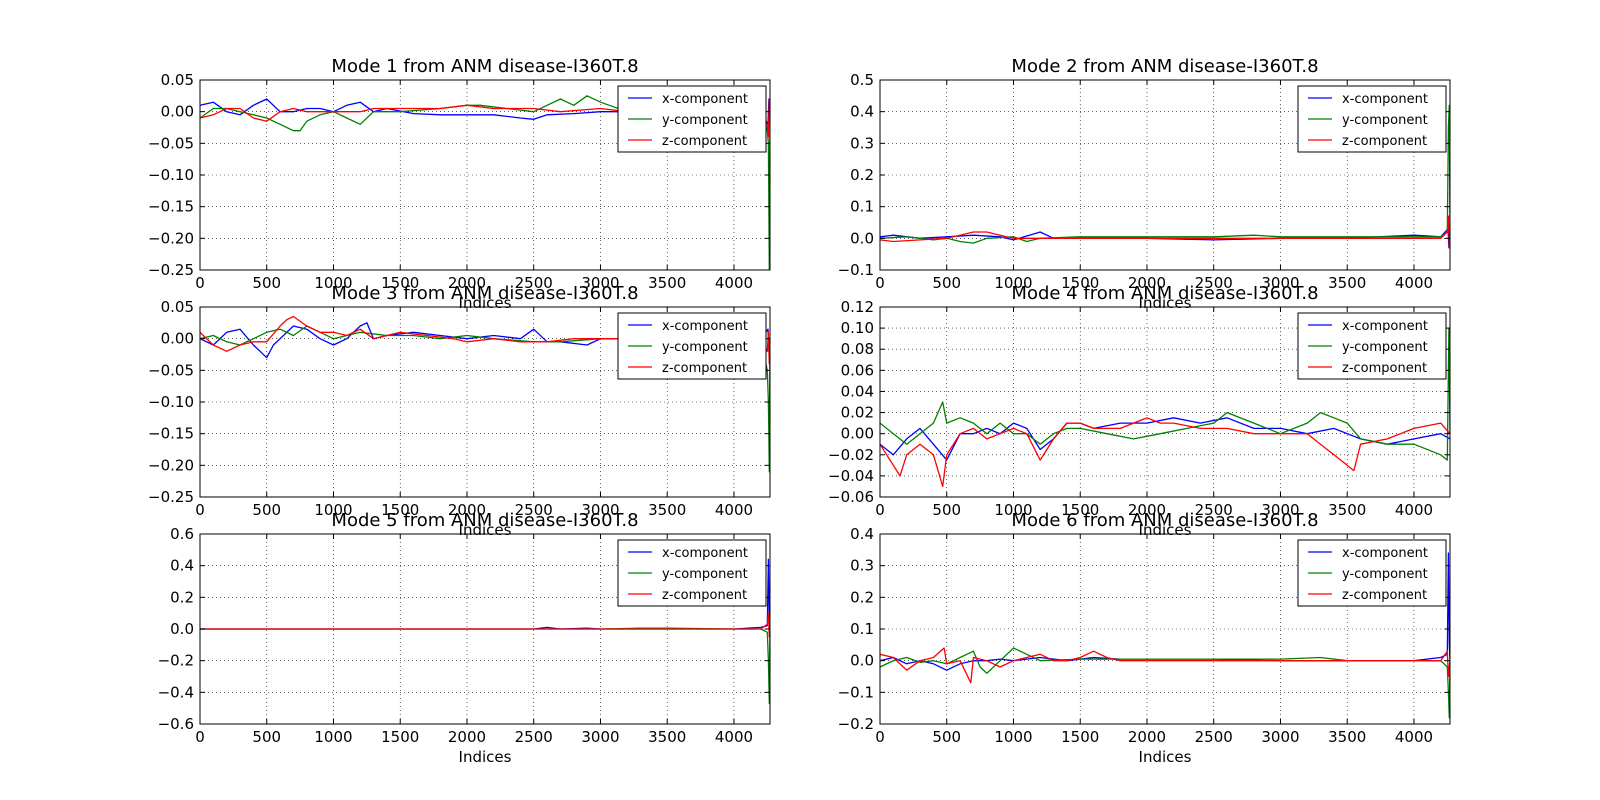  What do you see at coordinates (862, 238) in the screenshot?
I see `y-tick-label: 0.0` at bounding box center [862, 238].